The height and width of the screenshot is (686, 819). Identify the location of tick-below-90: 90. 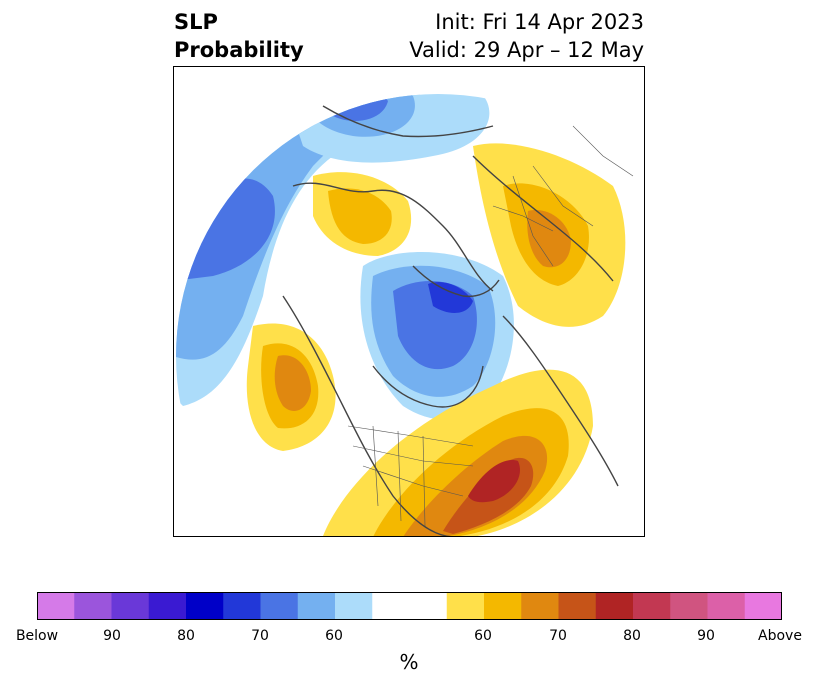
(112, 636).